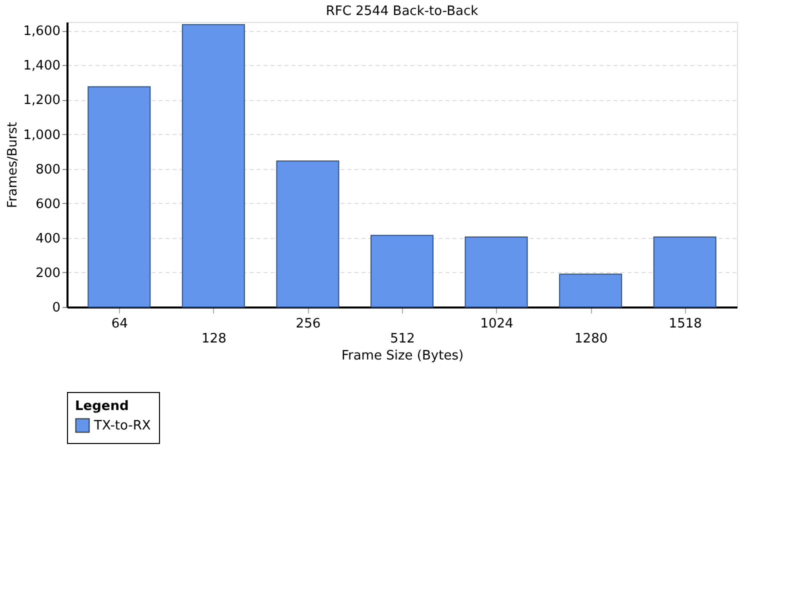  I want to click on y-tick-label: 1,600, so click(41, 32).